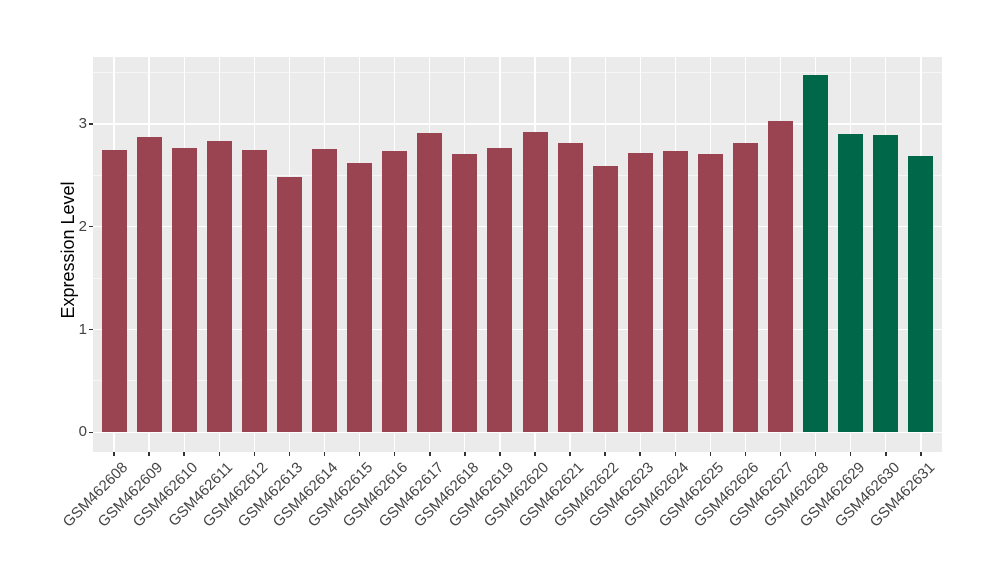 The image size is (1000, 580). What do you see at coordinates (68, 250) in the screenshot?
I see `y-axis-title: Expression Level` at bounding box center [68, 250].